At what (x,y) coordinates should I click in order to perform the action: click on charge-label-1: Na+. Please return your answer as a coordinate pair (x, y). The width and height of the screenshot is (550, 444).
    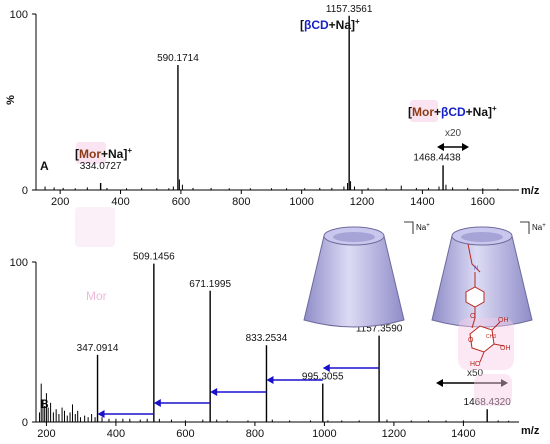
    Looking at the image, I should click on (423, 227).